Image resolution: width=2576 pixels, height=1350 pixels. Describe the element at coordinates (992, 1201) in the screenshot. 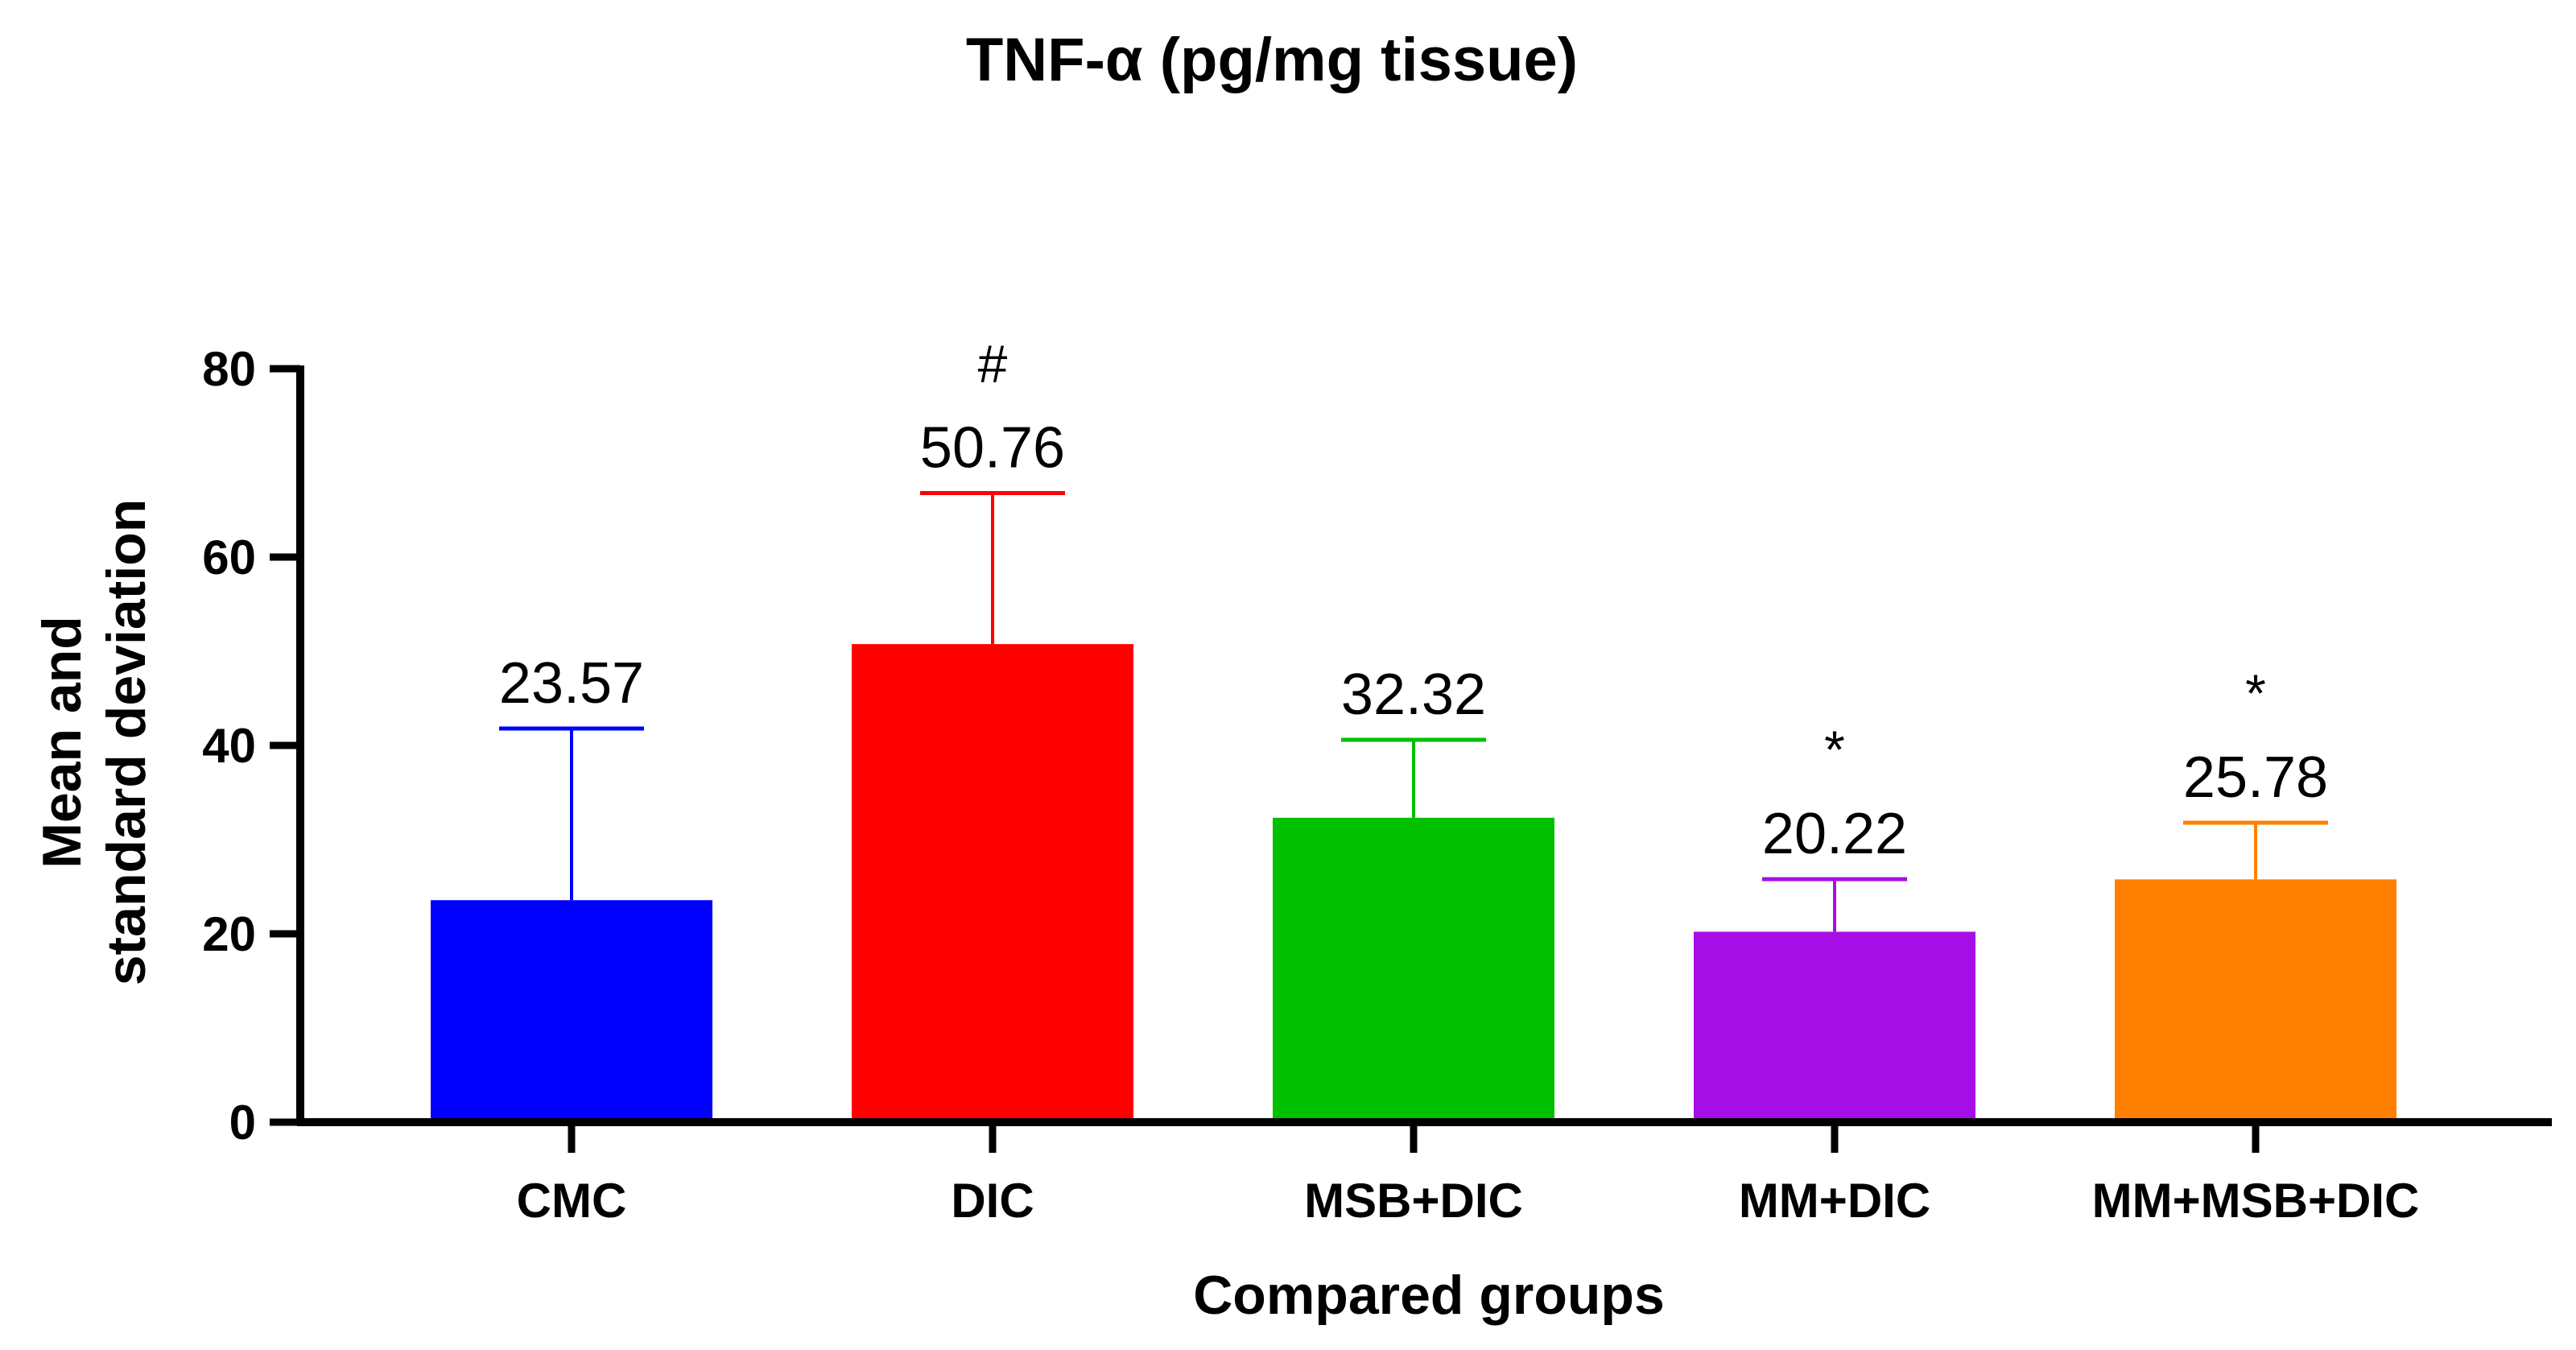

I see `x-tick-label: DIC` at that location.